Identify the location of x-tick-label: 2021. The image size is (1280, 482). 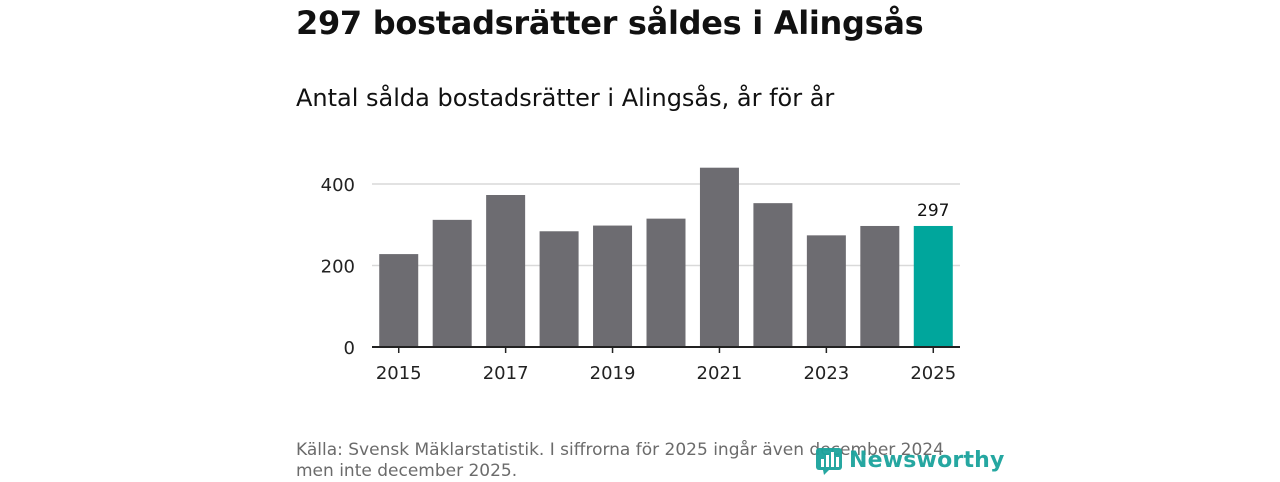
(720, 373).